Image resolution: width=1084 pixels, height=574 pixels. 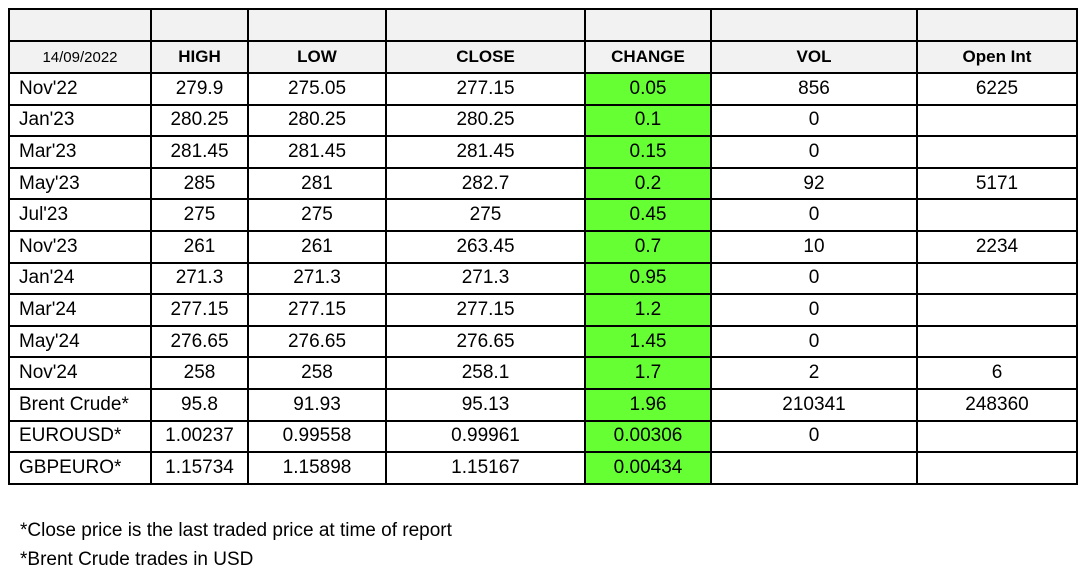 What do you see at coordinates (543, 89) in the screenshot?
I see `table-row: Nov'22 279.9 275.05 277.15 0.05 856 6225` at bounding box center [543, 89].